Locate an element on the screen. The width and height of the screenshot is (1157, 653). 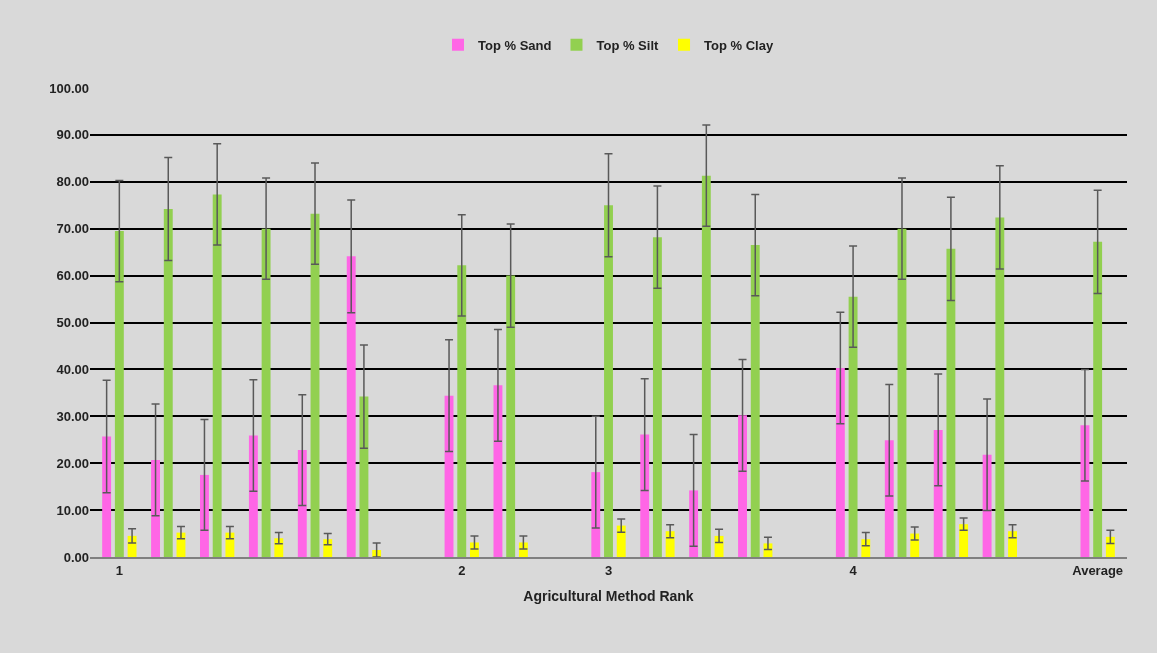
y-tick-label: 0.00 is located at coordinates (76, 557).